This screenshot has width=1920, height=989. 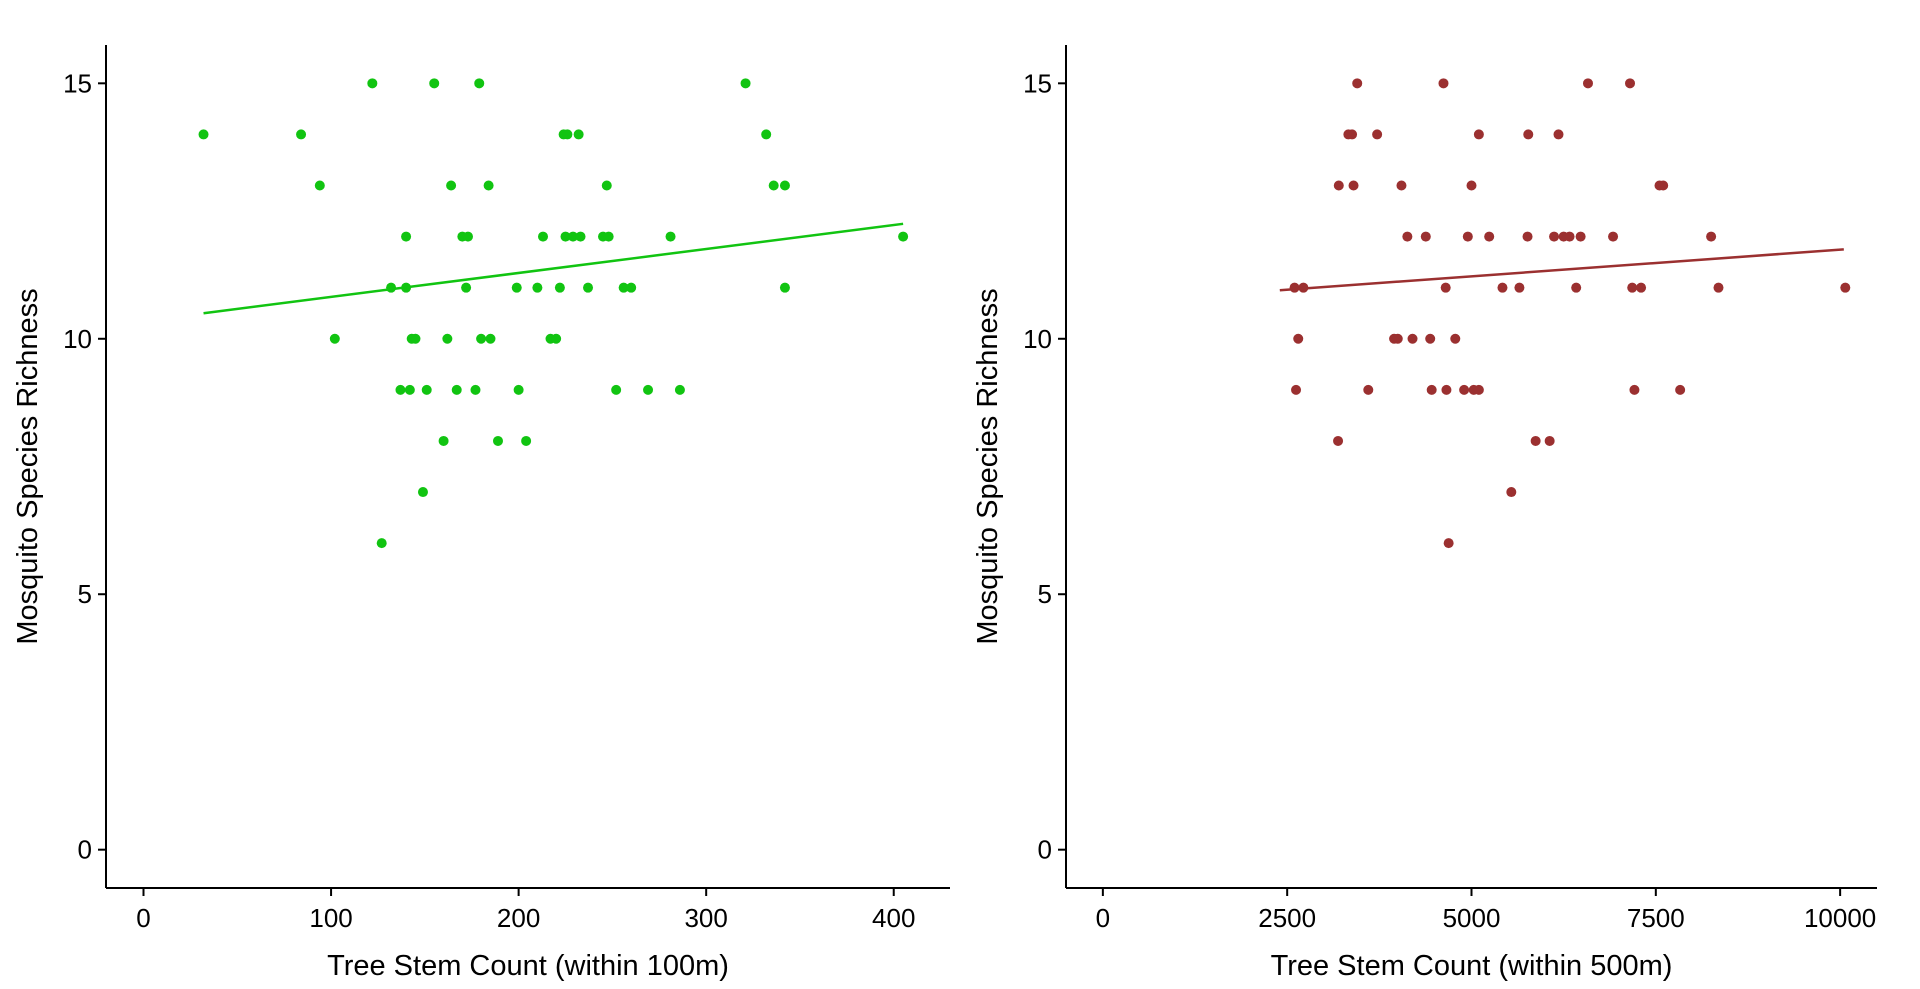 I want to click on x-tick-label: 400, so click(x=893, y=918).